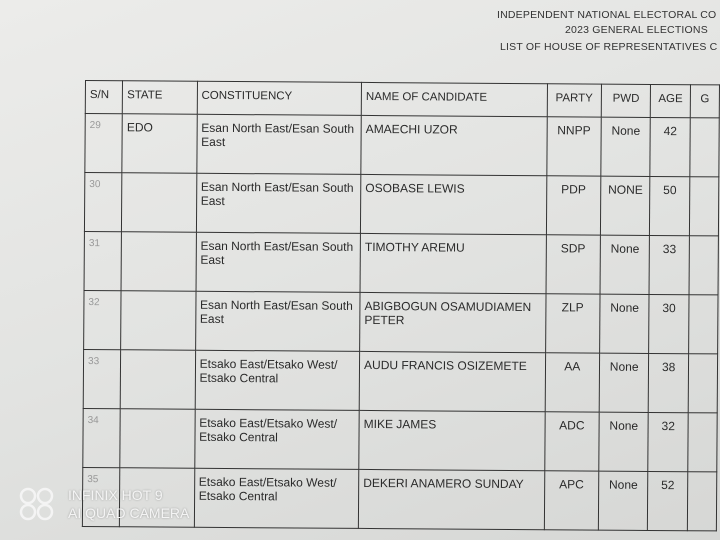 The height and width of the screenshot is (540, 720). Describe the element at coordinates (667, 501) in the screenshot. I see `cell-age: 52` at that location.